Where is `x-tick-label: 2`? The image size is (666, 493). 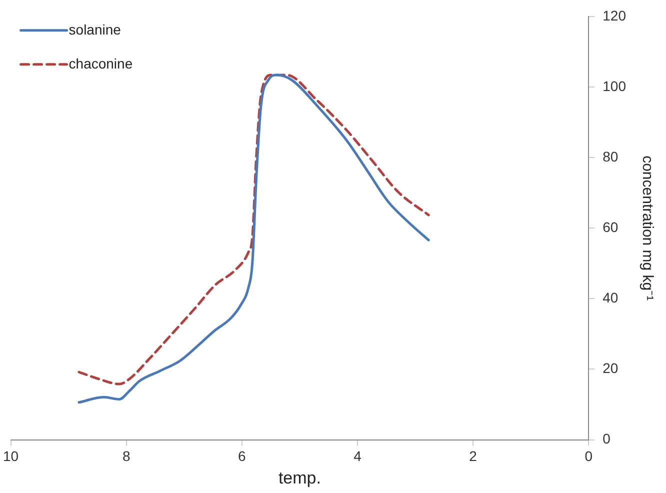 x-tick-label: 2 is located at coordinates (473, 456).